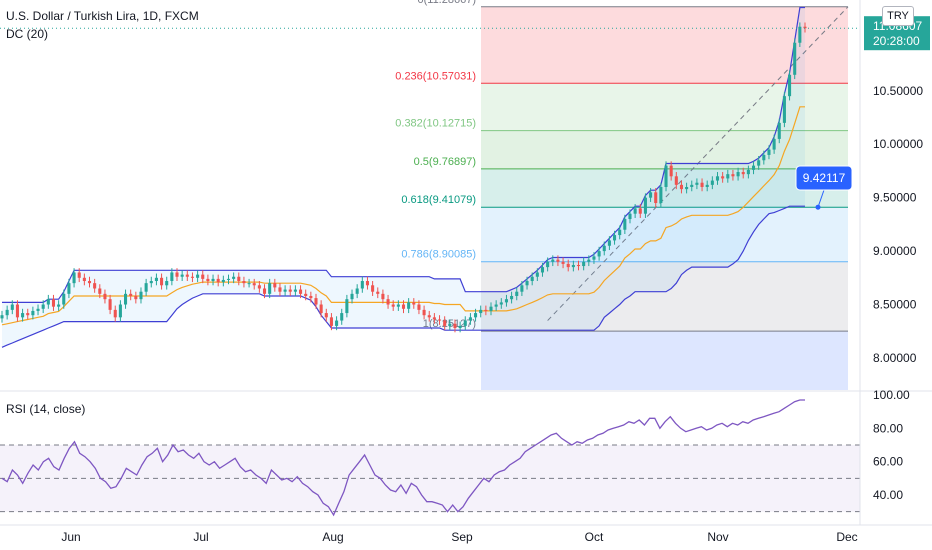 This screenshot has width=932, height=550. What do you see at coordinates (898, 91) in the screenshot?
I see `price-tick-label: 10.50000` at bounding box center [898, 91].